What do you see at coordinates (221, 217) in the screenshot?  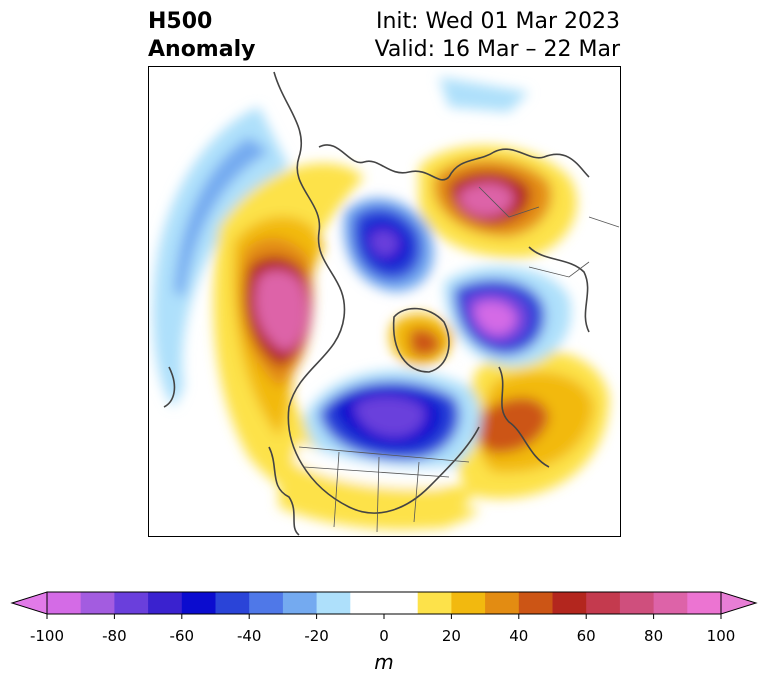 I see `negative-ring-west-inner` at bounding box center [221, 217].